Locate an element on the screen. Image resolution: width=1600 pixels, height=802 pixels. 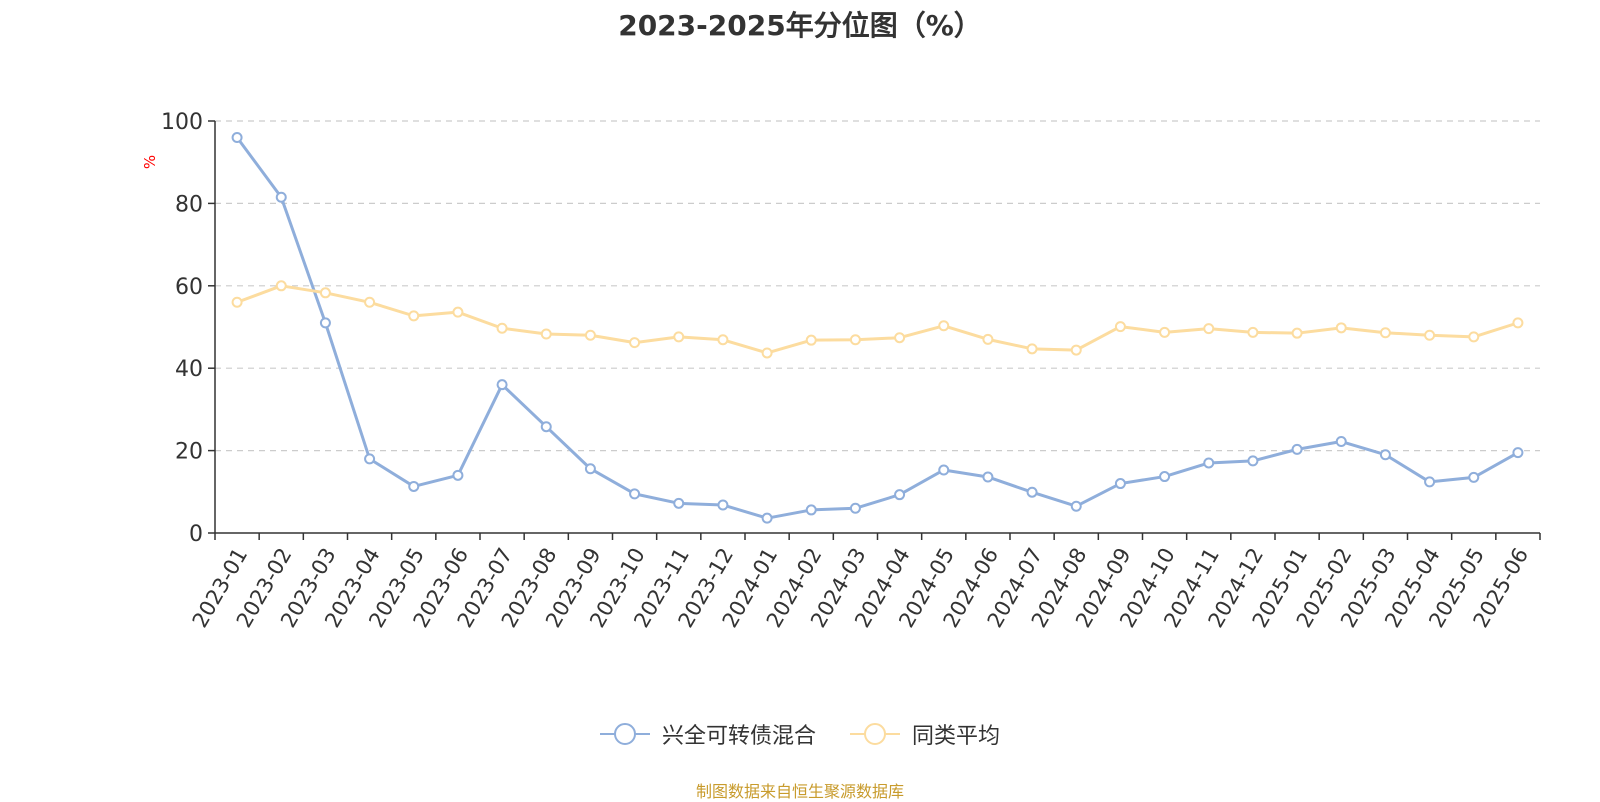
y-tick-label: 0 is located at coordinates (196, 534).